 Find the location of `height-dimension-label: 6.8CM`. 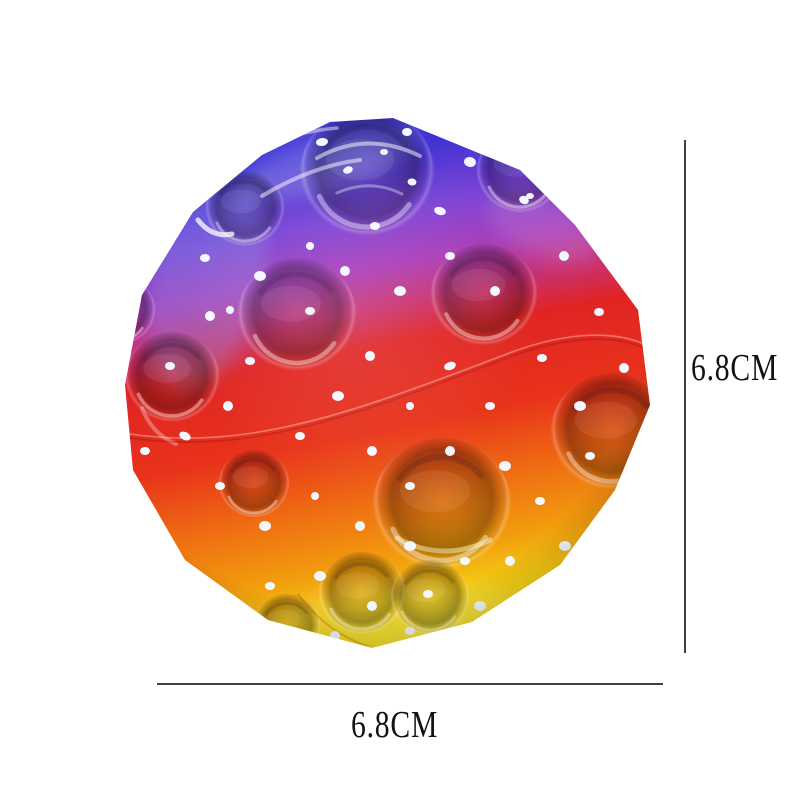

height-dimension-label: 6.8CM is located at coordinates (735, 368).